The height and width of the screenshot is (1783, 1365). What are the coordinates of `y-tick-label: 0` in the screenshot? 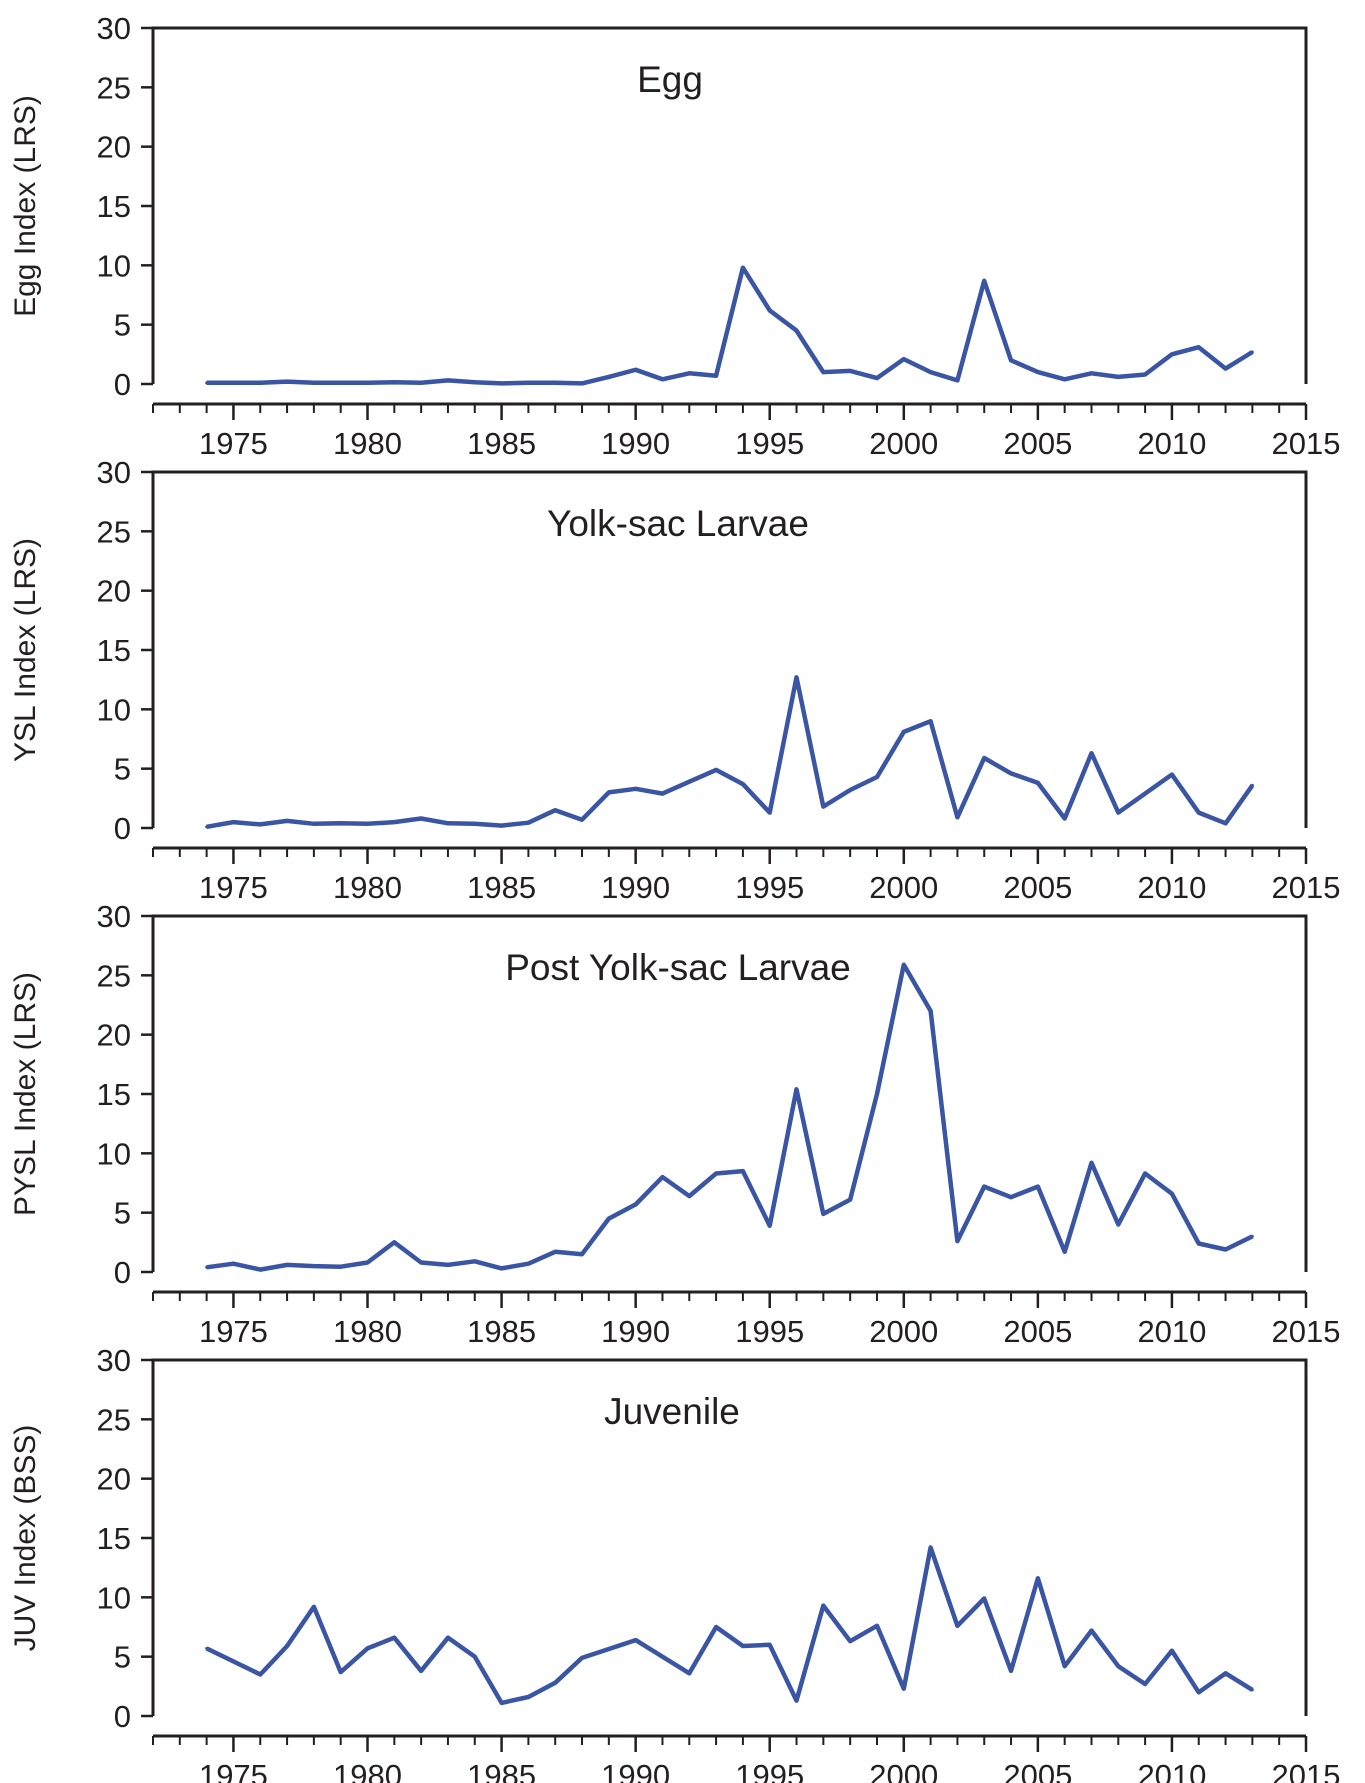 It's located at (122, 828).